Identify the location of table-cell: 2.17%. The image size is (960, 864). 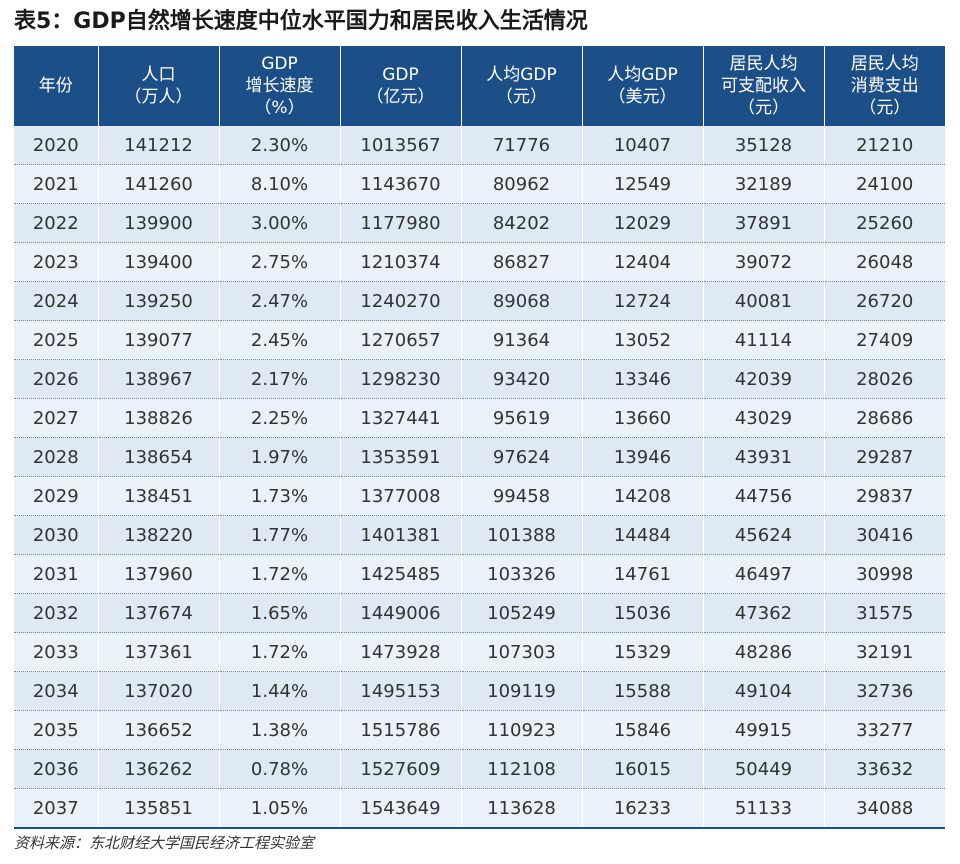
(279, 379).